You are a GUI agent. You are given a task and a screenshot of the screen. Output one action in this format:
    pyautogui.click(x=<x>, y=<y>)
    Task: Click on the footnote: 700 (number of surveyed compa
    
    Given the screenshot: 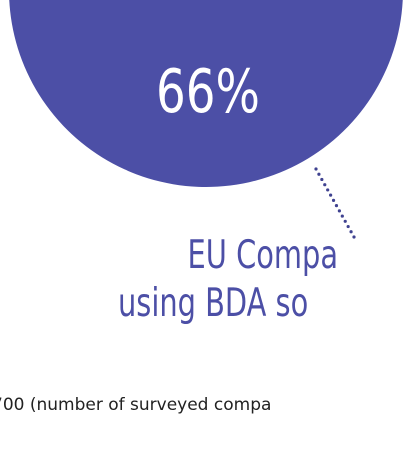 What is the action you would take?
    pyautogui.click(x=136, y=405)
    